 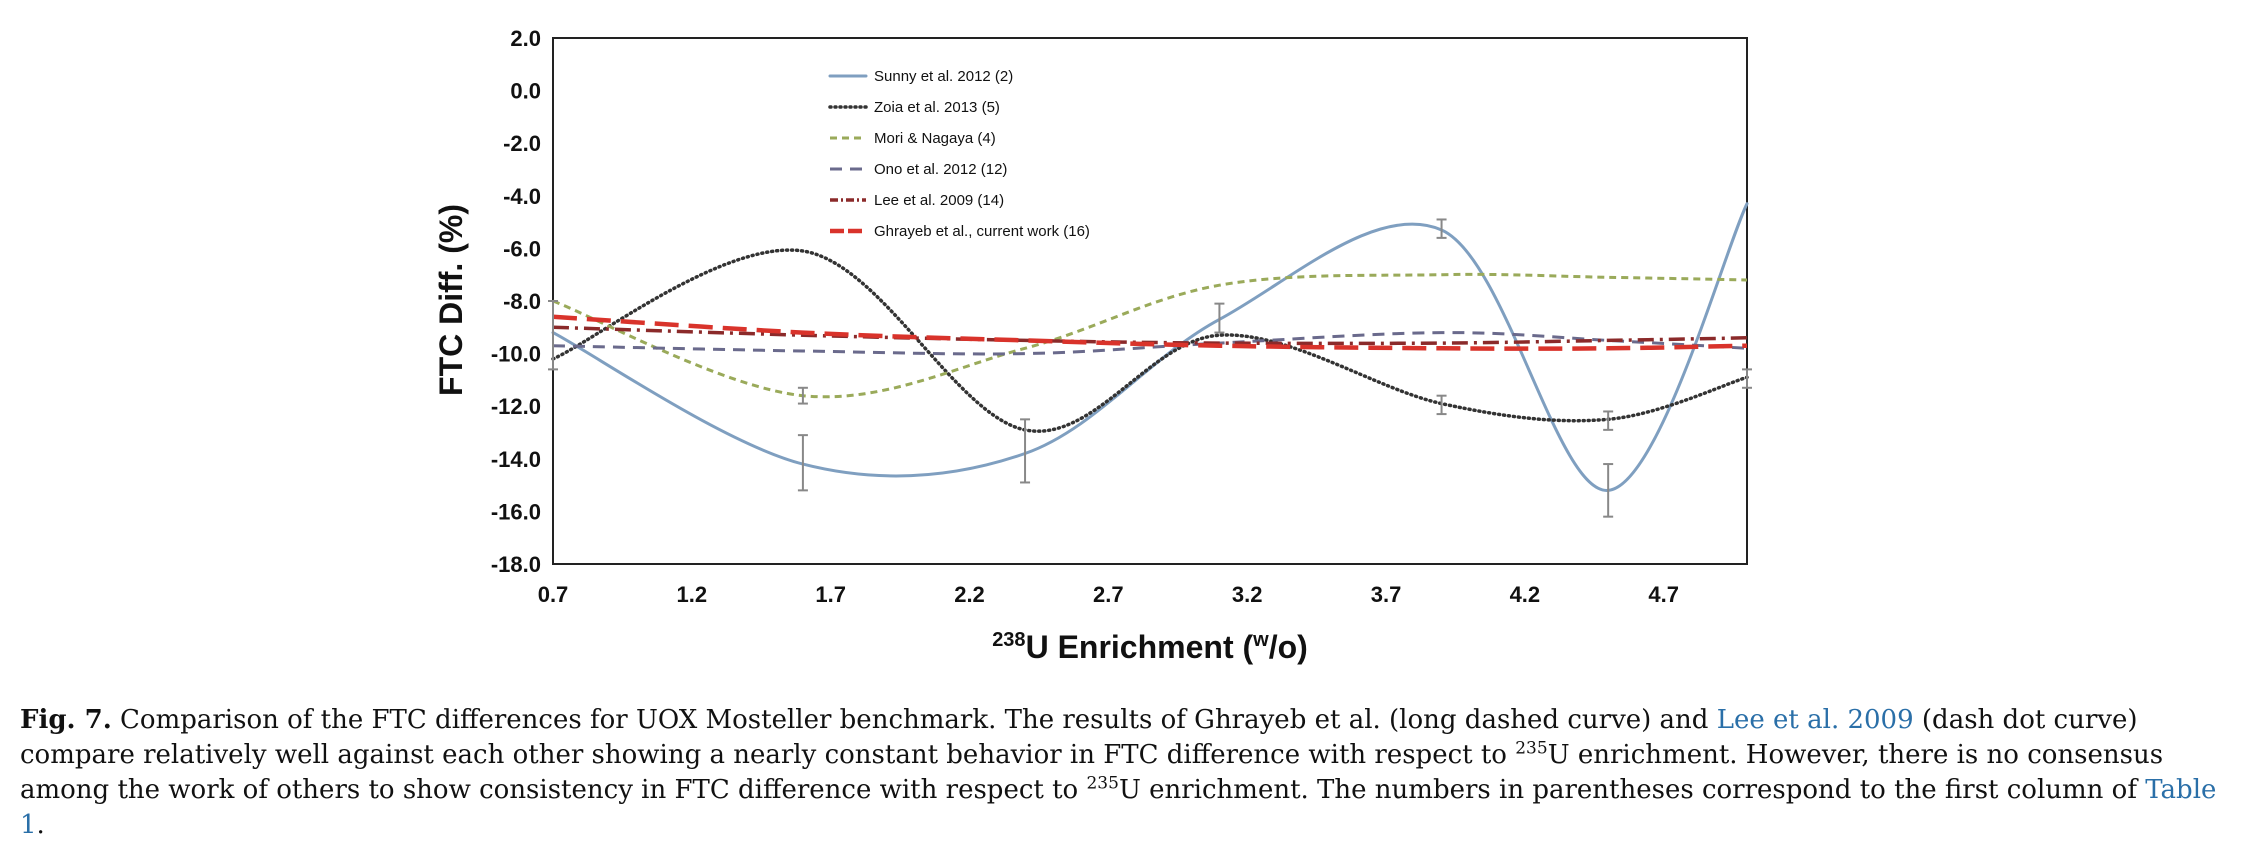 I want to click on x-tick-label: 4.7, so click(x=1663, y=594).